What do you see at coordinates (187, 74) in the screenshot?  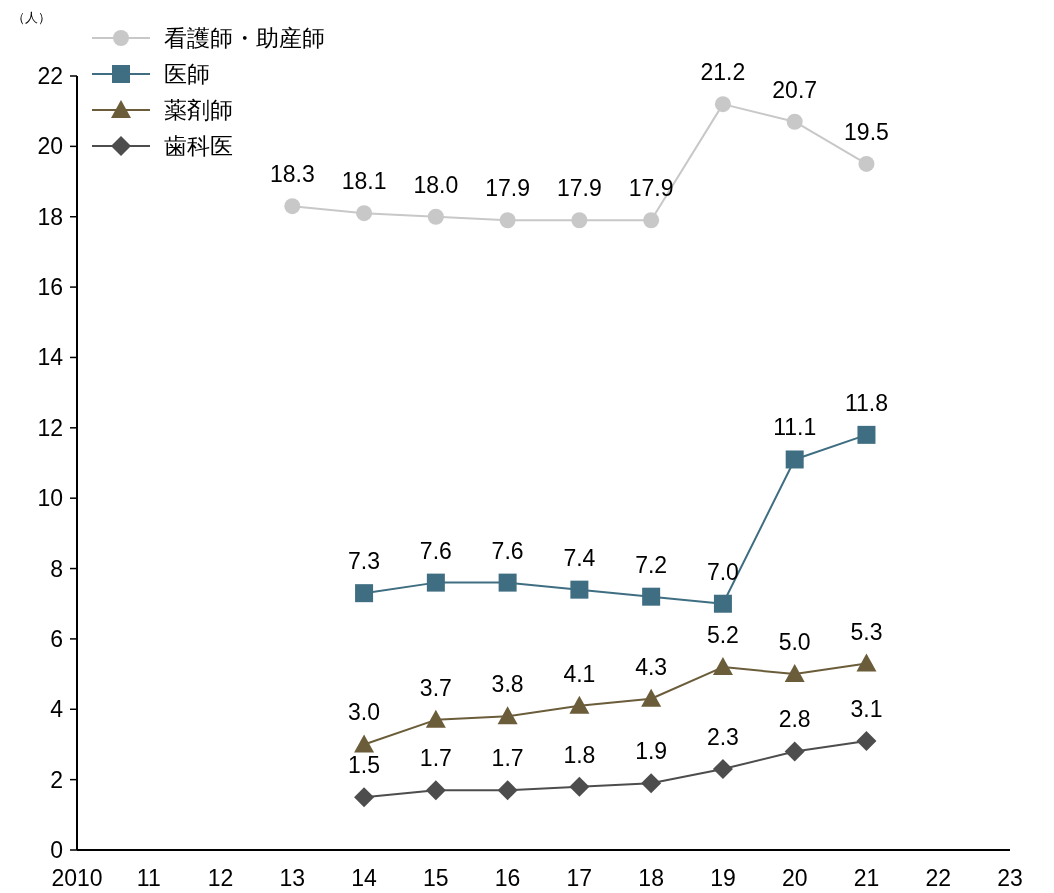 I see `legend-label: 医師` at bounding box center [187, 74].